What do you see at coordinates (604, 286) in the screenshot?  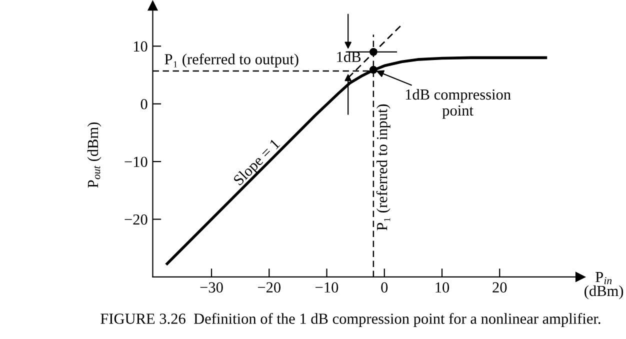 I see `x-axis-title: P$_{in}$ (dBm)` at bounding box center [604, 286].